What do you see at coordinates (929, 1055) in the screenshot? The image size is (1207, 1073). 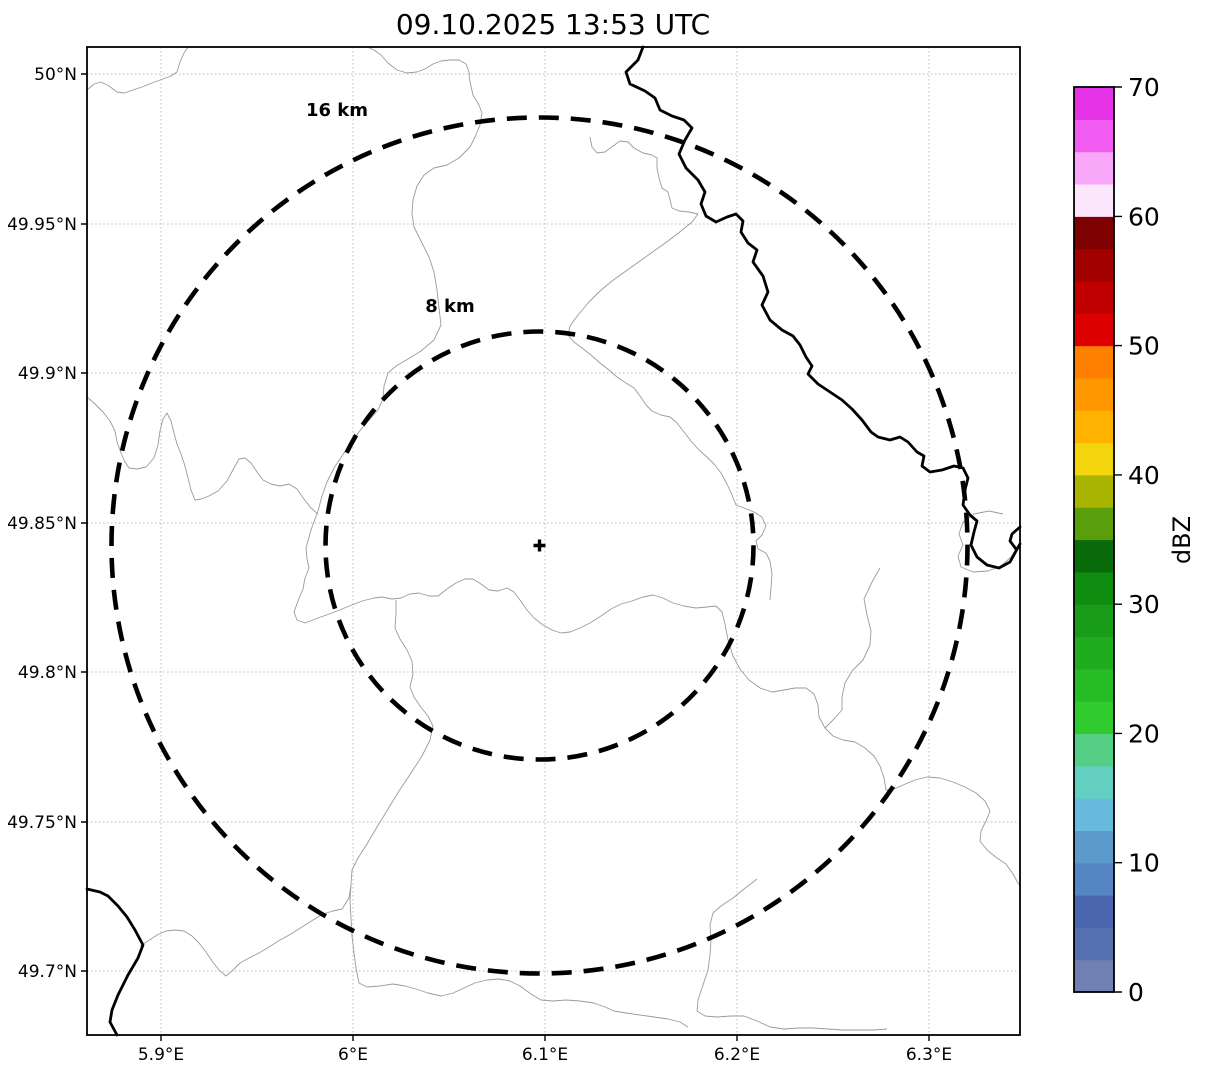 I see `lon-tick-label: 6.3°E` at bounding box center [929, 1055].